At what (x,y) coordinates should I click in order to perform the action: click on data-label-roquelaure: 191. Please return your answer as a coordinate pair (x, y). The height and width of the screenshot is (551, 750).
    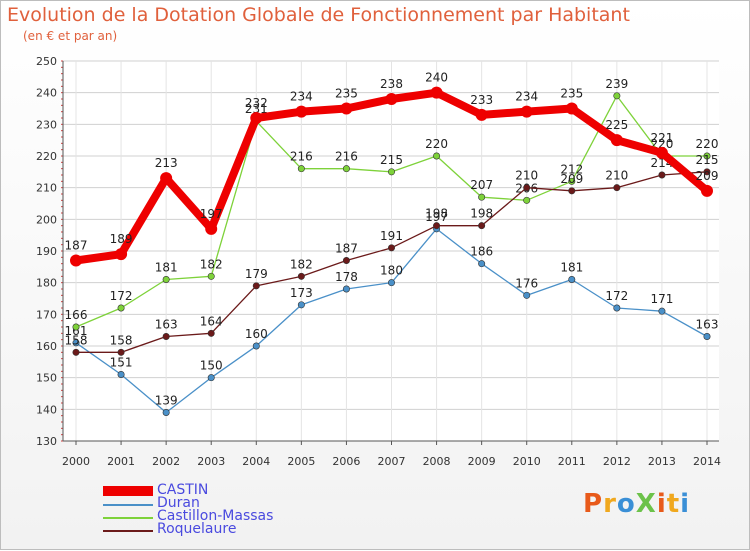
    Looking at the image, I should click on (391, 236).